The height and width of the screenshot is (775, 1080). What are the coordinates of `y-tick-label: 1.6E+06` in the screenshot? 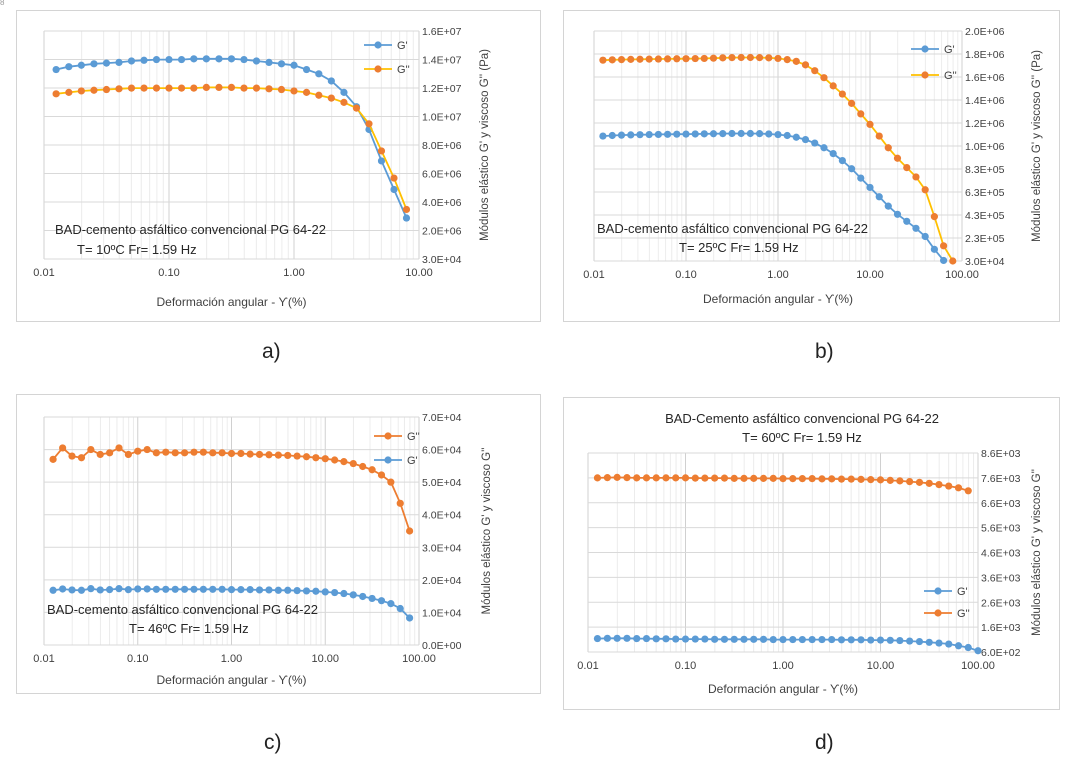 It's located at (985, 78).